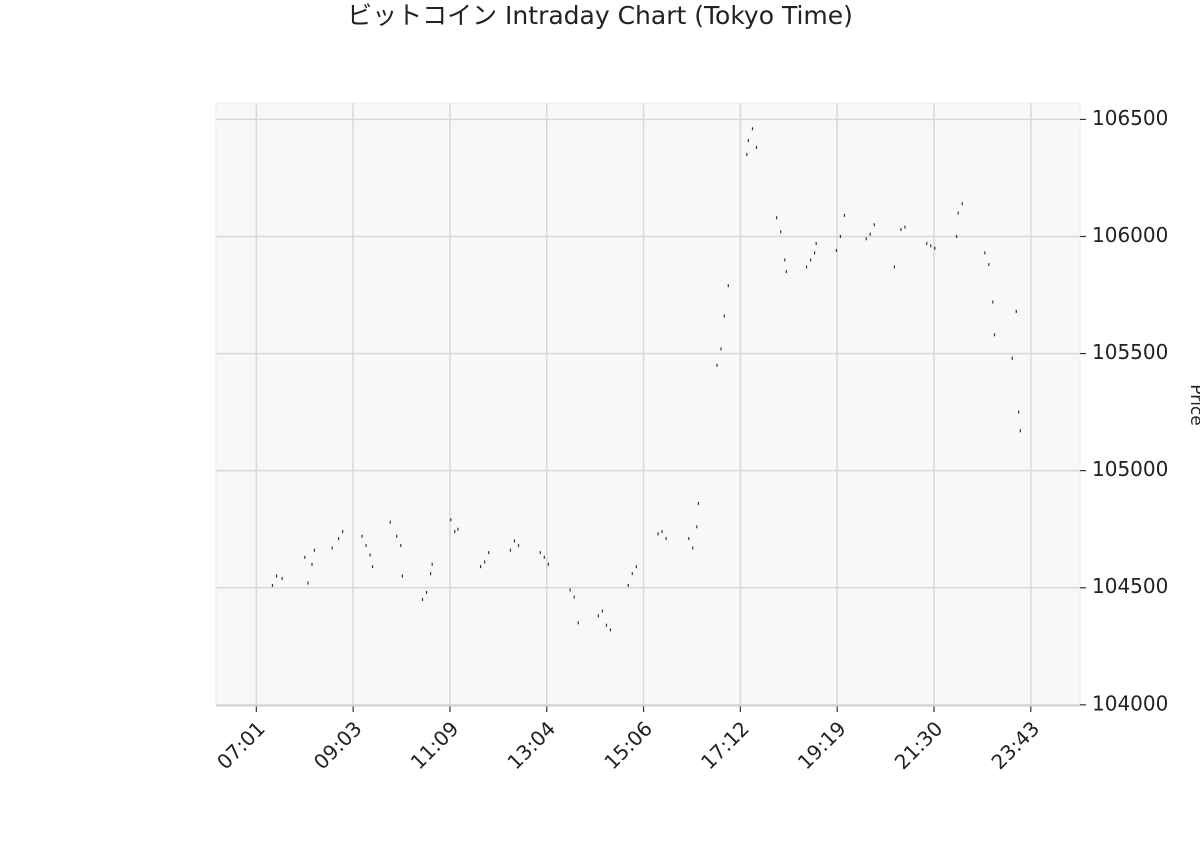 The height and width of the screenshot is (862, 1200). I want to click on x-tick-label: 19:19, so click(822, 745).